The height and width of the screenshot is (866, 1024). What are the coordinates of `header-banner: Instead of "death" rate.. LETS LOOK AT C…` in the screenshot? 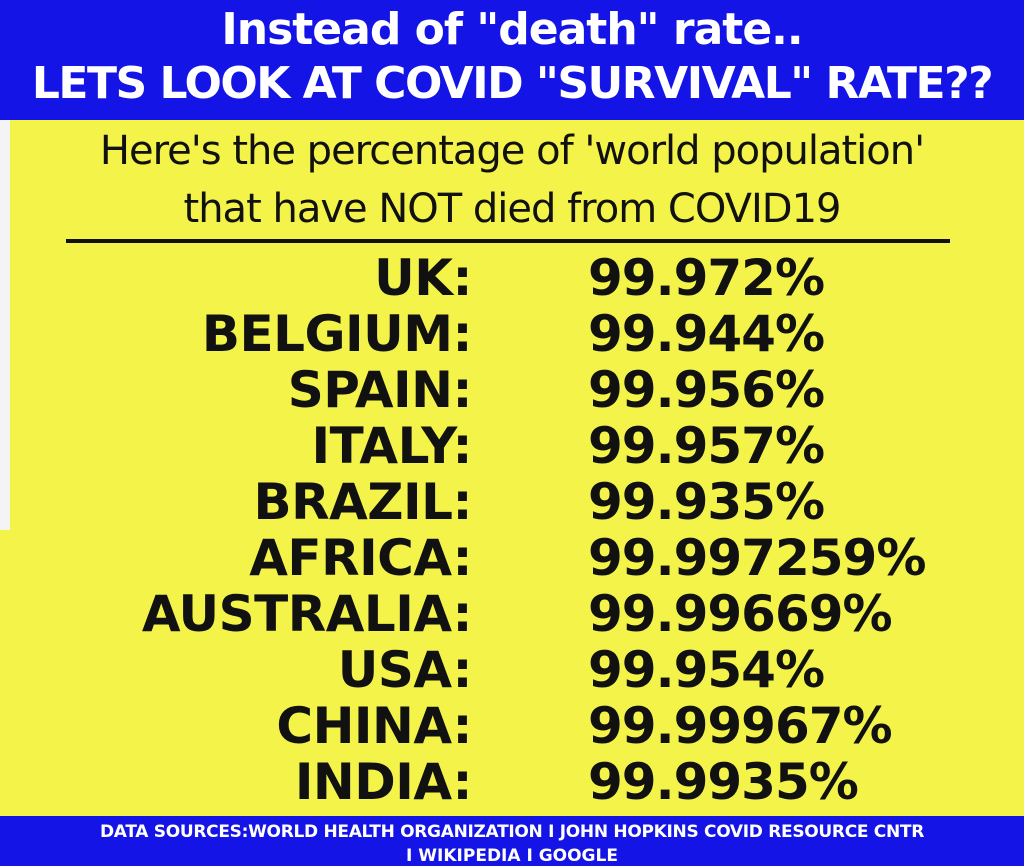 It's located at (512, 60).